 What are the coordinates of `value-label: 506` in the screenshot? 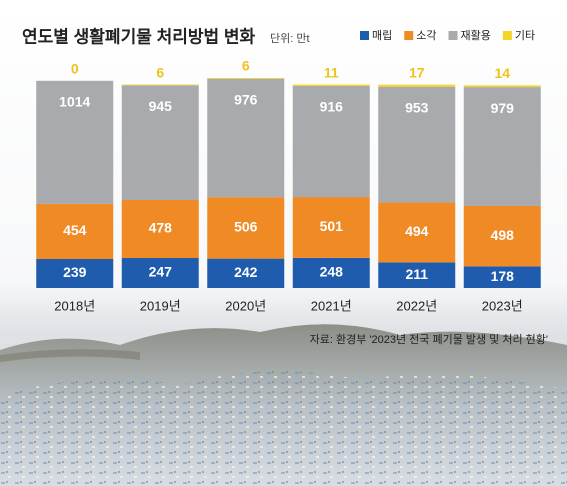 It's located at (246, 227).